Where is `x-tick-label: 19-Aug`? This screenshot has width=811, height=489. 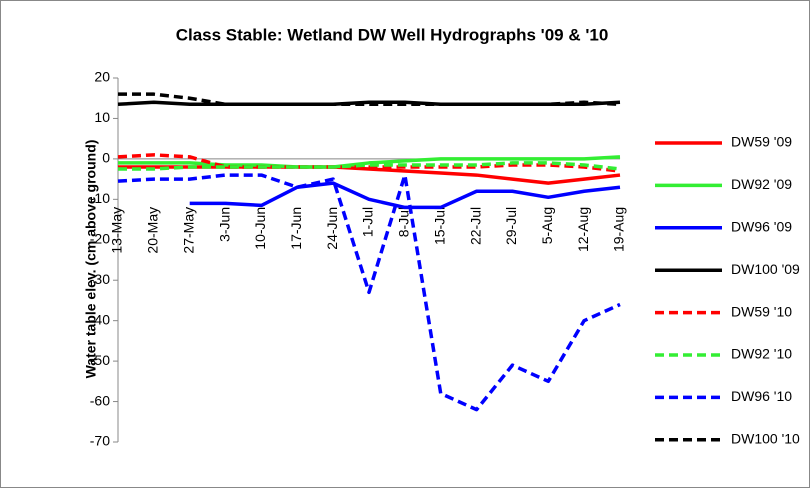
x-tick-label: 19-Aug is located at coordinates (619, 229).